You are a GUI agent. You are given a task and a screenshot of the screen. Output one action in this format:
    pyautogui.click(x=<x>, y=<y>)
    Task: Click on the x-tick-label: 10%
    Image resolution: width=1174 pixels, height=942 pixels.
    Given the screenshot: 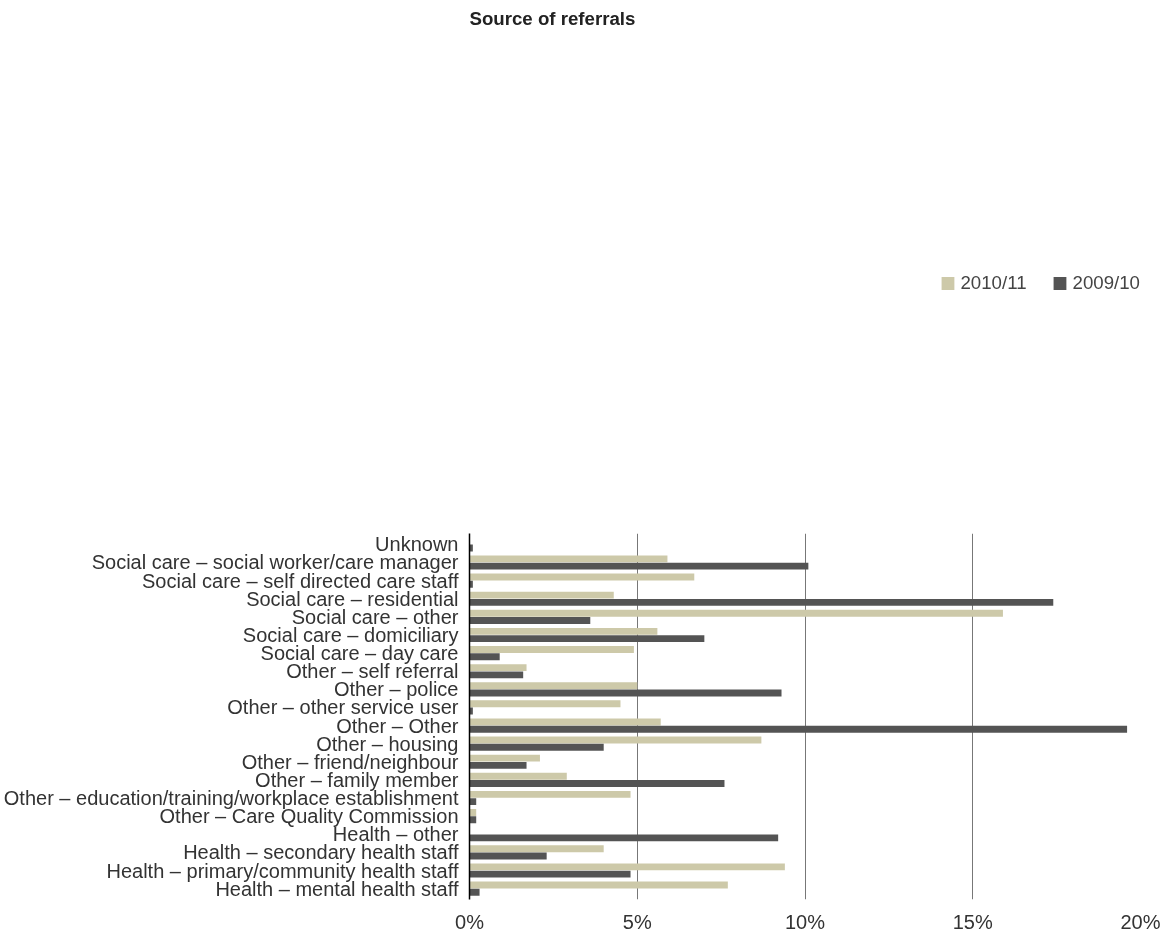 What is the action you would take?
    pyautogui.click(x=805, y=921)
    